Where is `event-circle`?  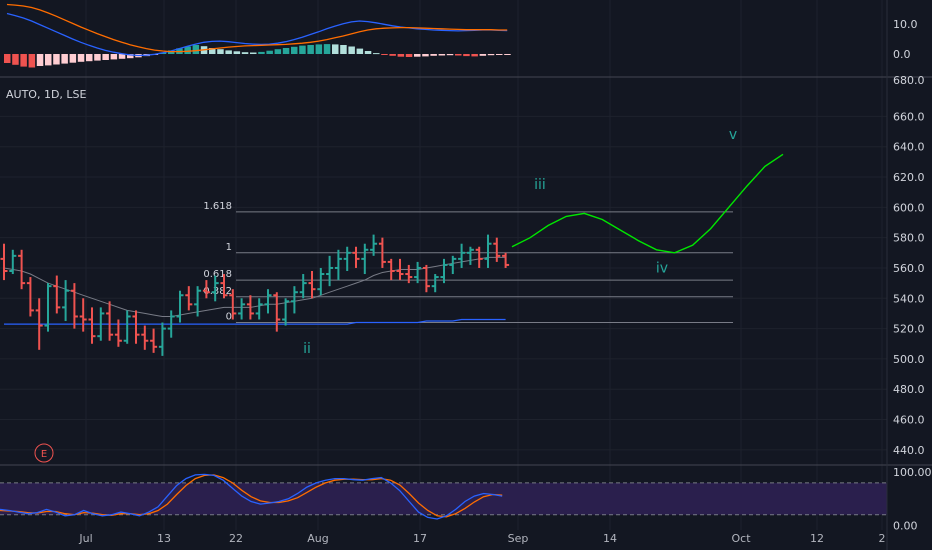 event-circle is located at coordinates (44, 453).